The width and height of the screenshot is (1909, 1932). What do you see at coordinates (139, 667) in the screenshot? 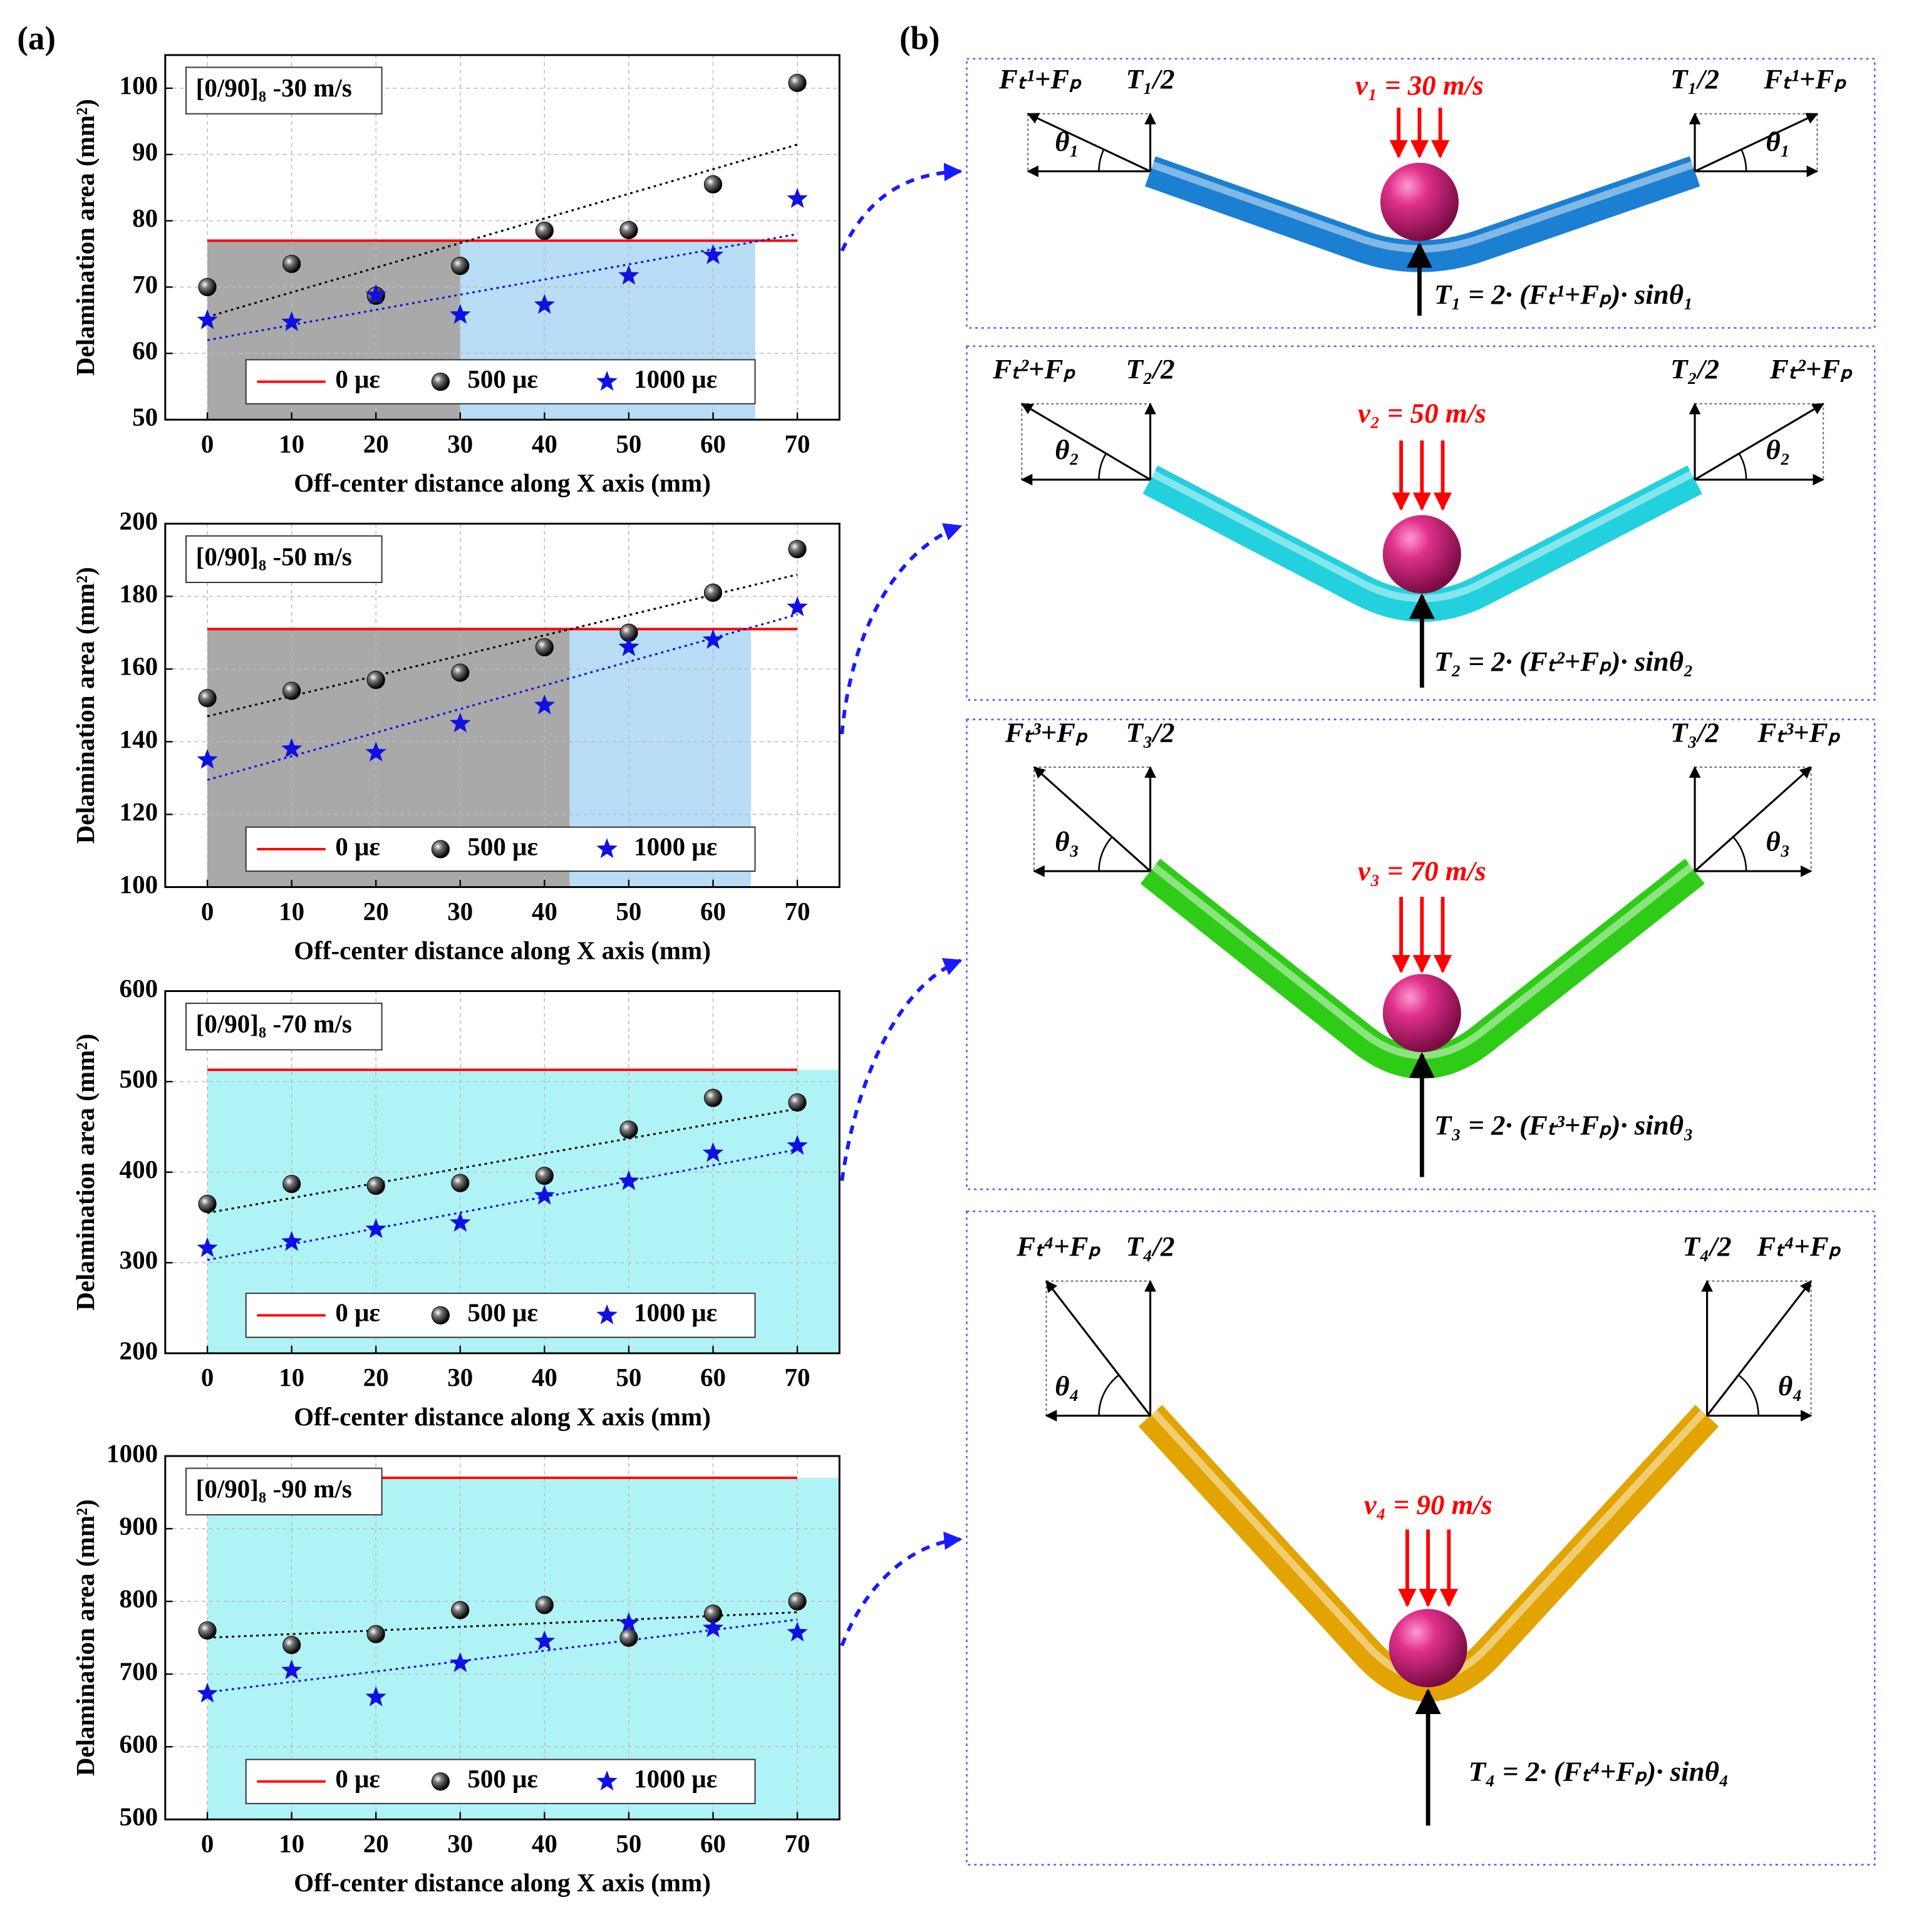
I see `y-tick-label: 160` at bounding box center [139, 667].